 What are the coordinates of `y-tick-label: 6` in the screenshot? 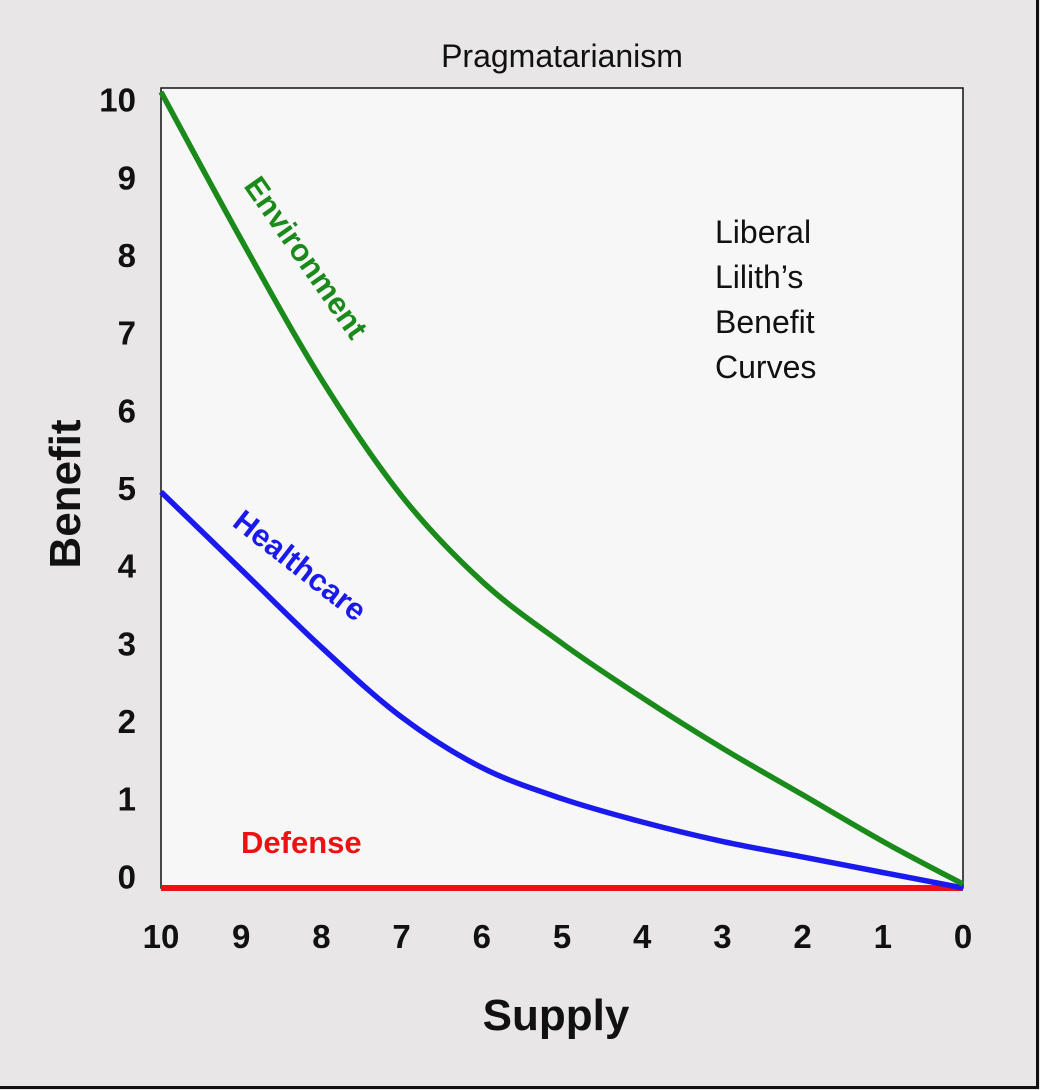 It's located at (127, 410).